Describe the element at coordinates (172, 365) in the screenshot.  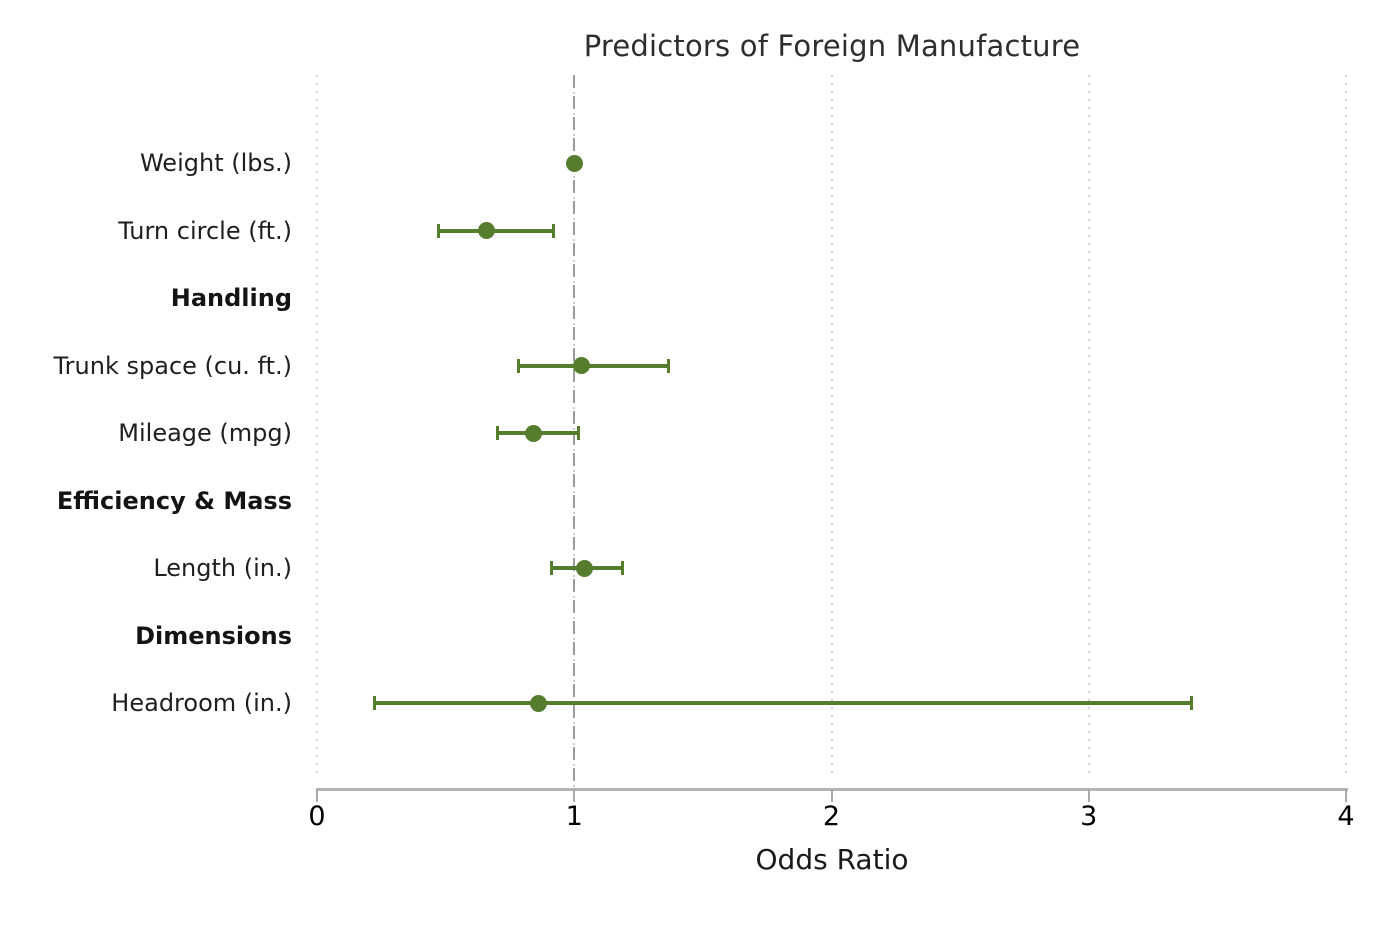
I see `y-axis-label: Trunk space (cu. ft.)` at that location.